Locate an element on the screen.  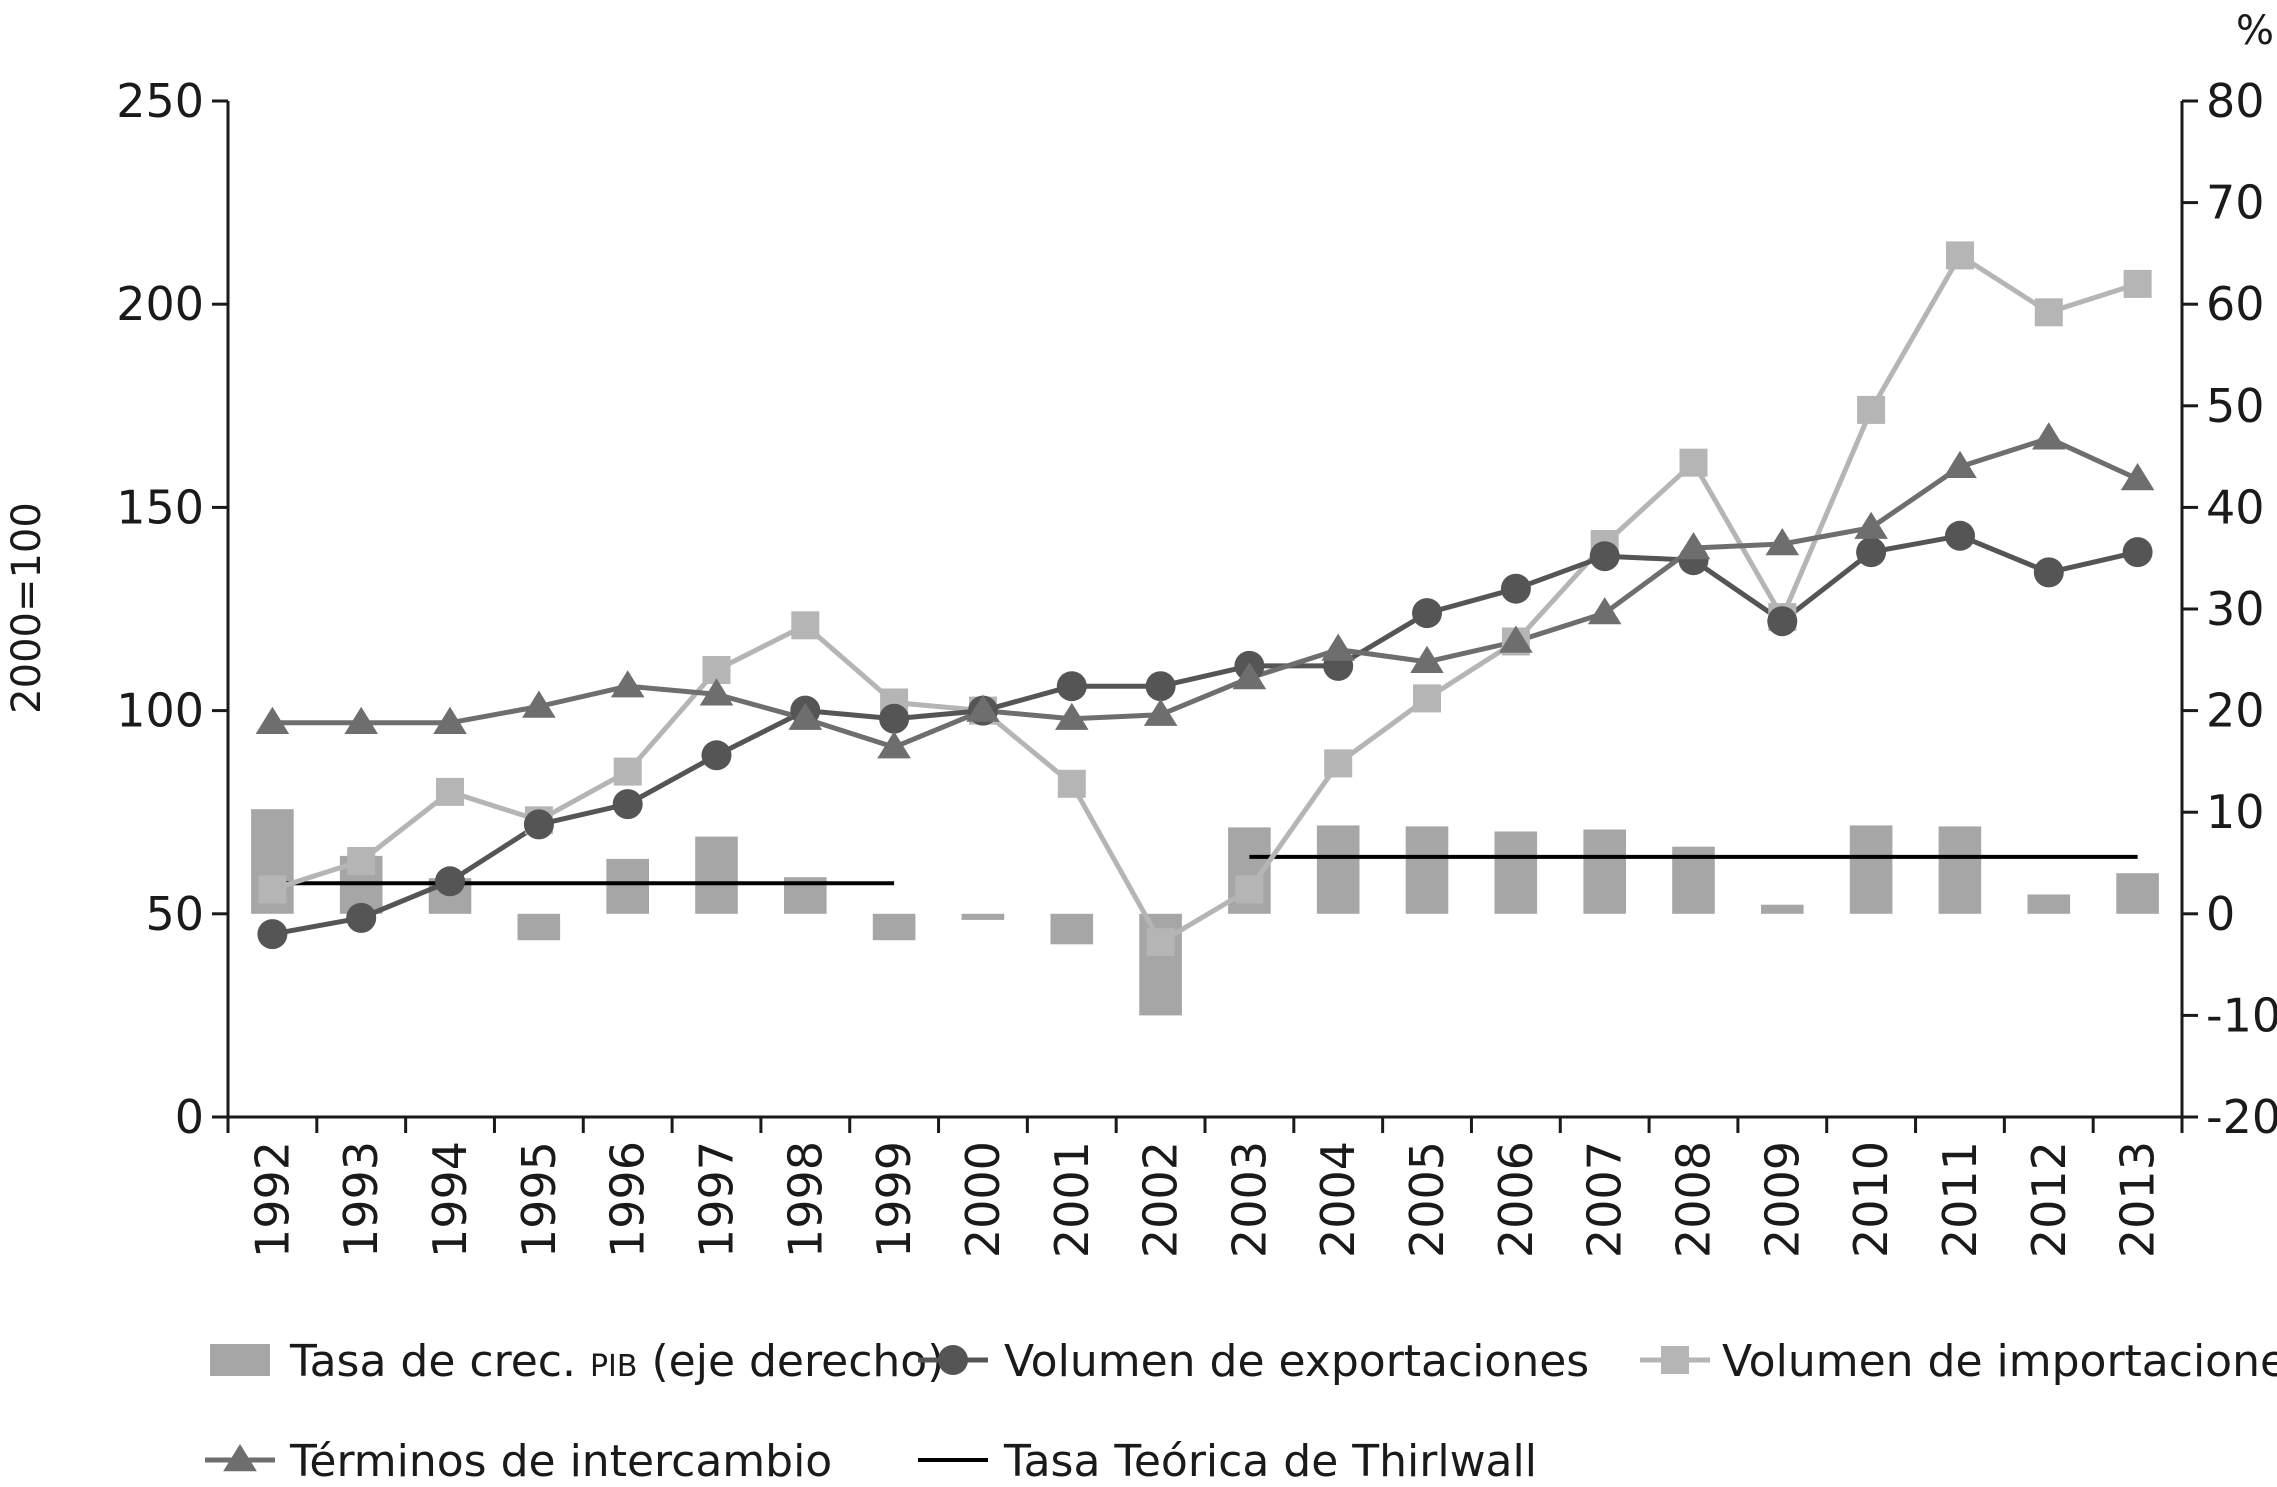
y-axis-title: 2000=100 is located at coordinates (27, 608).